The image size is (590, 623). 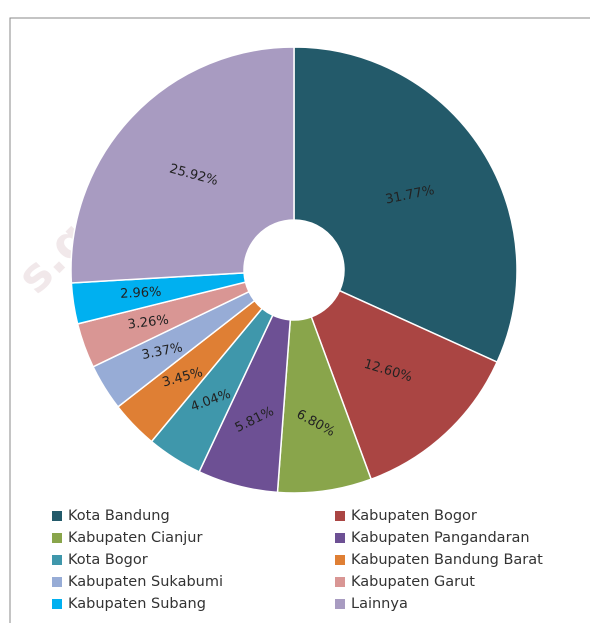 I want to click on data-label: 2.96%, so click(x=141, y=293).